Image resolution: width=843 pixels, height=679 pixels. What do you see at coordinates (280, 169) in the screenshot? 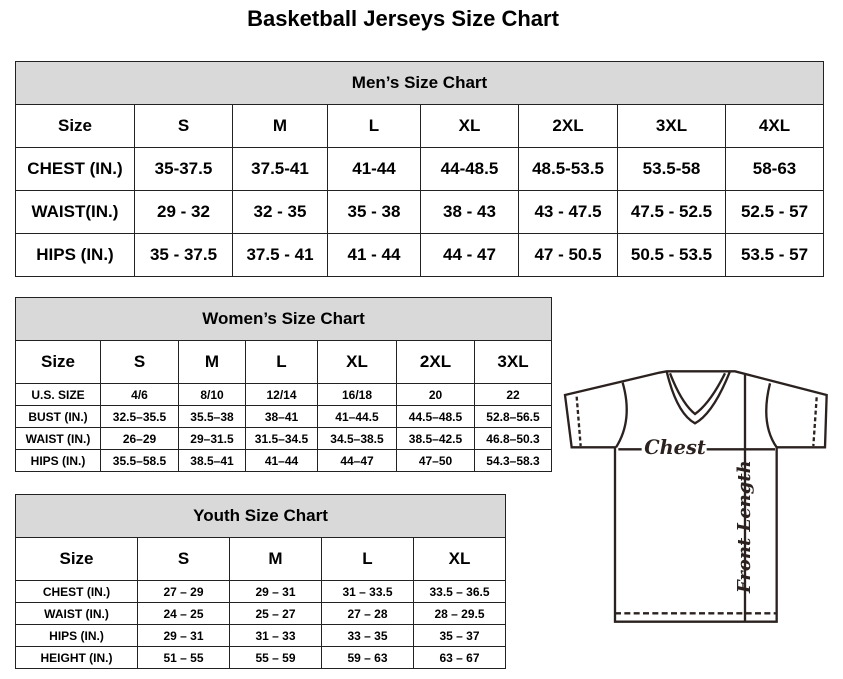
I see `cell: 37.5-41` at bounding box center [280, 169].